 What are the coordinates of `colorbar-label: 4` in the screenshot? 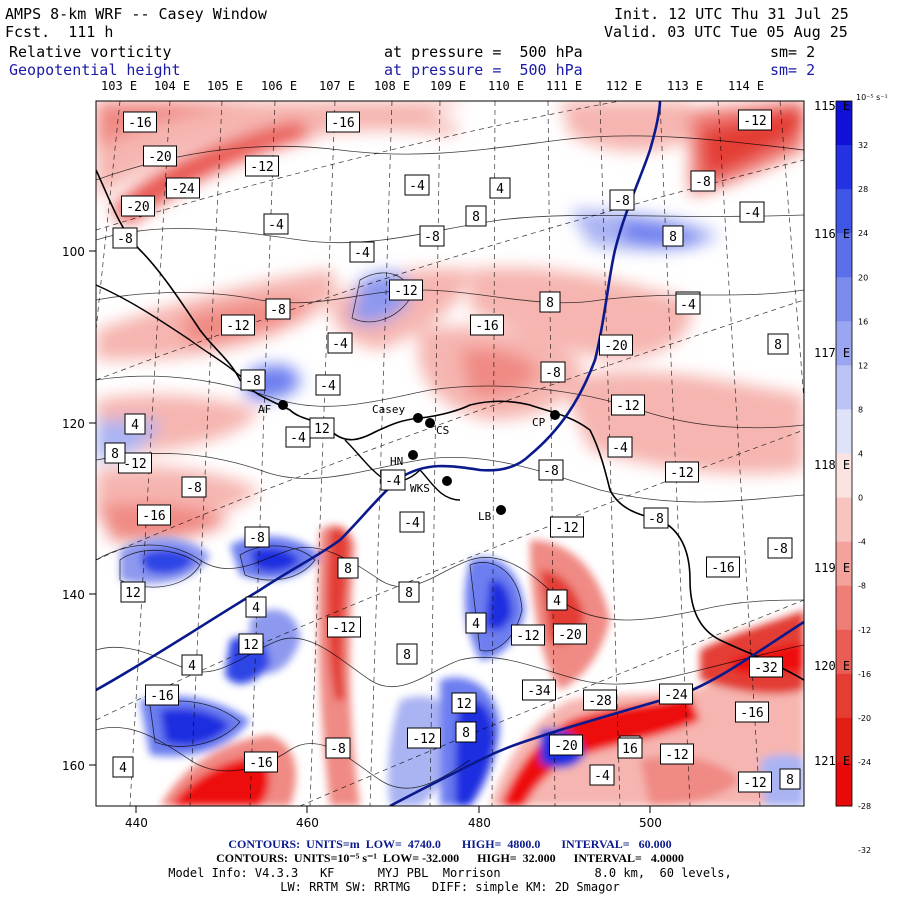 It's located at (860, 454).